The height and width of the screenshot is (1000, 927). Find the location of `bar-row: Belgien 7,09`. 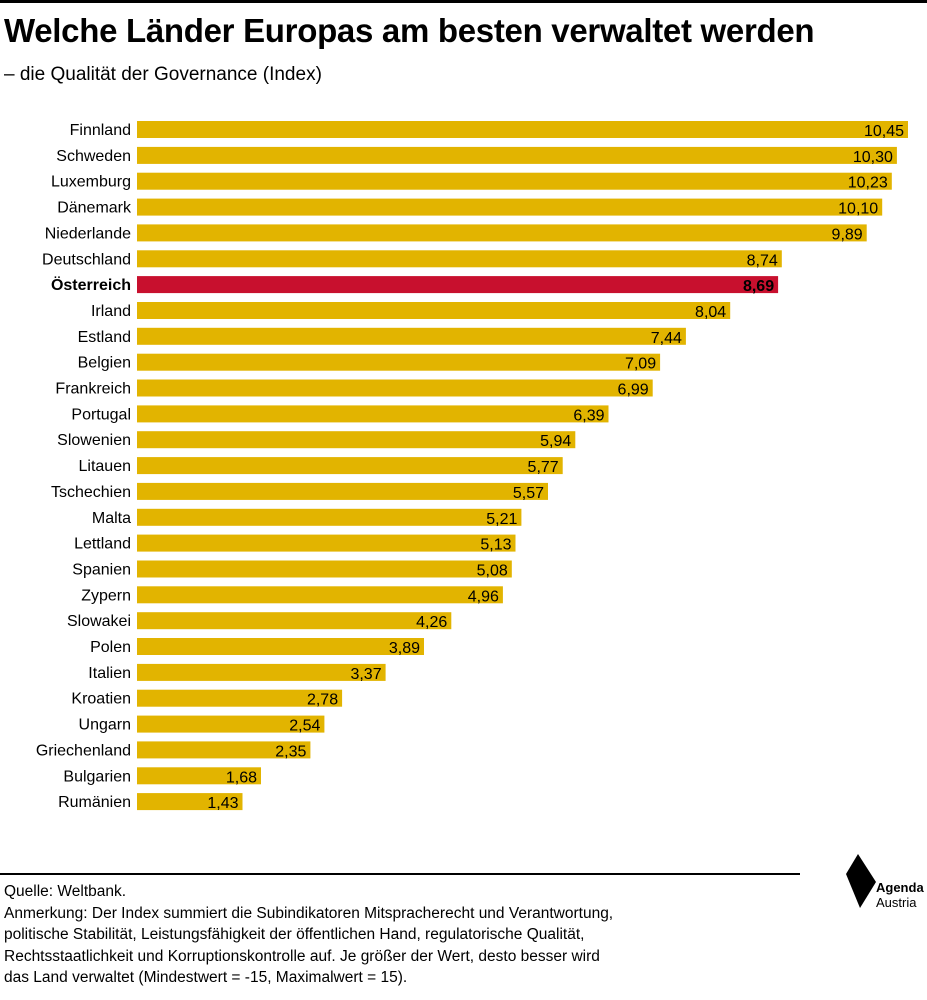

bar-row: Belgien 7,09 is located at coordinates (369, 363).